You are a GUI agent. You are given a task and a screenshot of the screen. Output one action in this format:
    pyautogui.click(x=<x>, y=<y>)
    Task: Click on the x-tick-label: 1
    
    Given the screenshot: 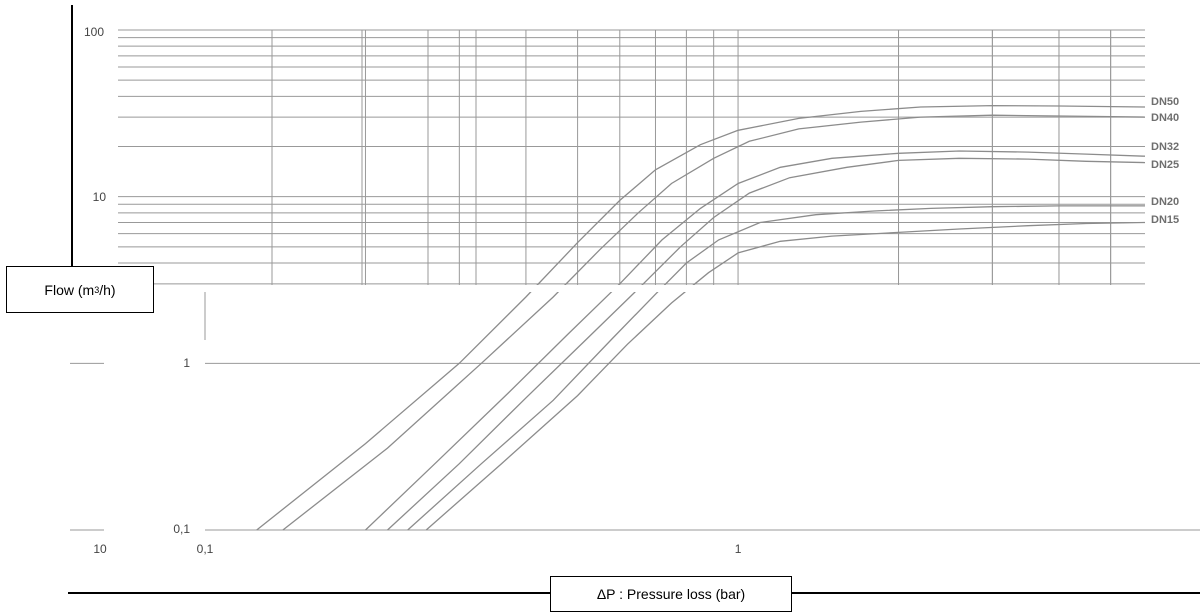 What is the action you would take?
    pyautogui.click(x=738, y=549)
    